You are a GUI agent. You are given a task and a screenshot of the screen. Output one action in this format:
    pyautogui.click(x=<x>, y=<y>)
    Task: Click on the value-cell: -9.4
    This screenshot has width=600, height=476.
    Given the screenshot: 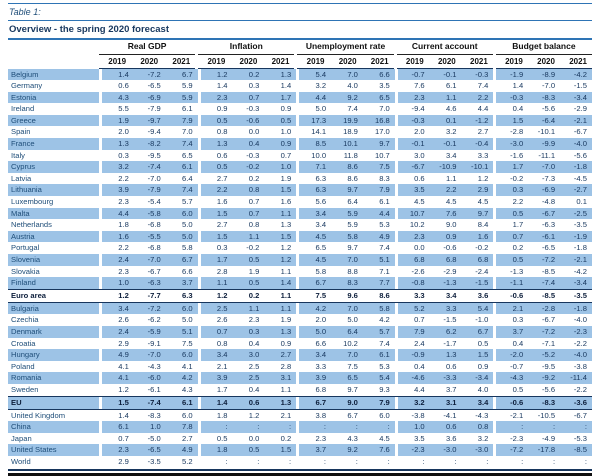 What is the action you would take?
    pyautogui.click(x=418, y=109)
    